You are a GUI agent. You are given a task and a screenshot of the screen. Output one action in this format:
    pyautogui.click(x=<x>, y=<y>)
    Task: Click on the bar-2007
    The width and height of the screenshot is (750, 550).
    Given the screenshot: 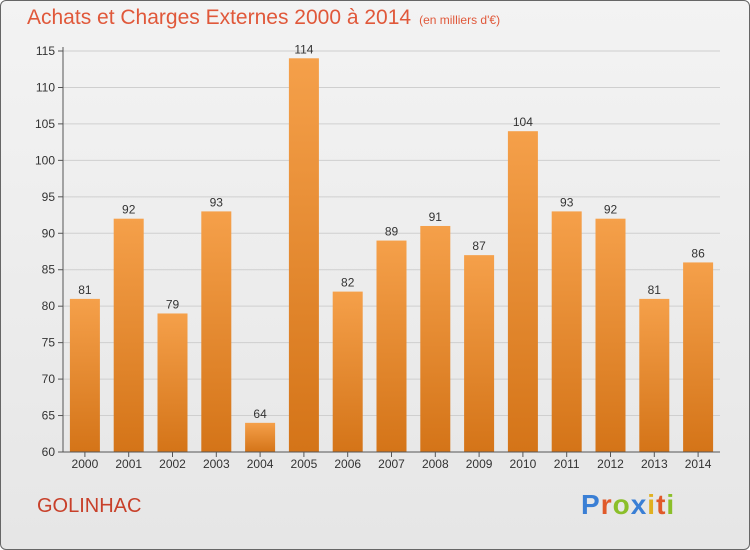 What is the action you would take?
    pyautogui.click(x=391, y=346)
    